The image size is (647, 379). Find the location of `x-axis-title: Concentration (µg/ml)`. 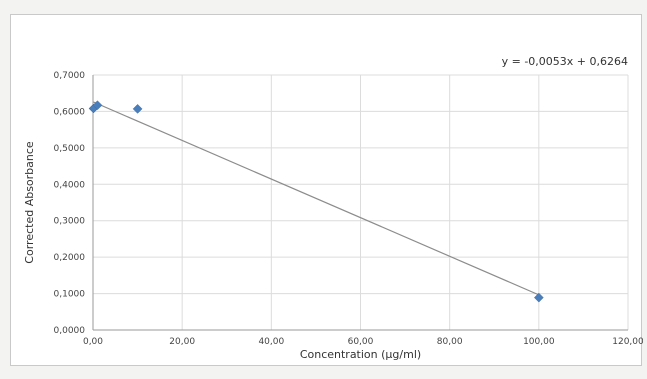

x-axis-title: Concentration (µg/ml) is located at coordinates (360, 354).